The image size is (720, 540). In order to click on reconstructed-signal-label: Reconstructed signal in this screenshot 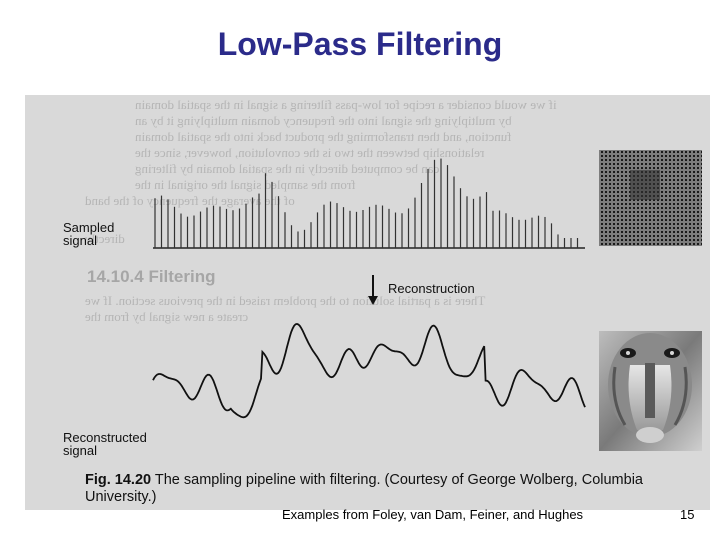, I will do `click(105, 444)`.